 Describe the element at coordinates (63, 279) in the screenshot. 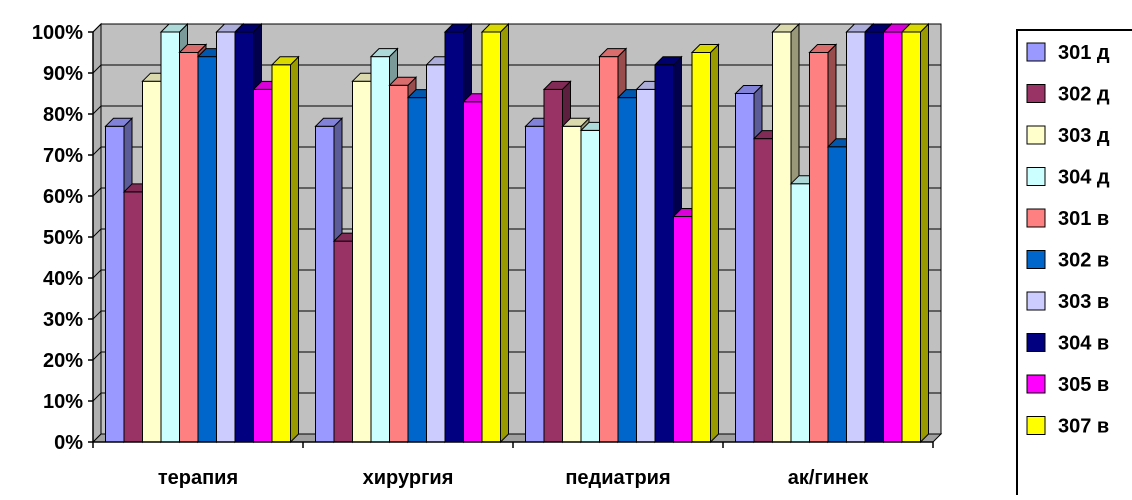

I see `y-tick-label: 40%` at that location.